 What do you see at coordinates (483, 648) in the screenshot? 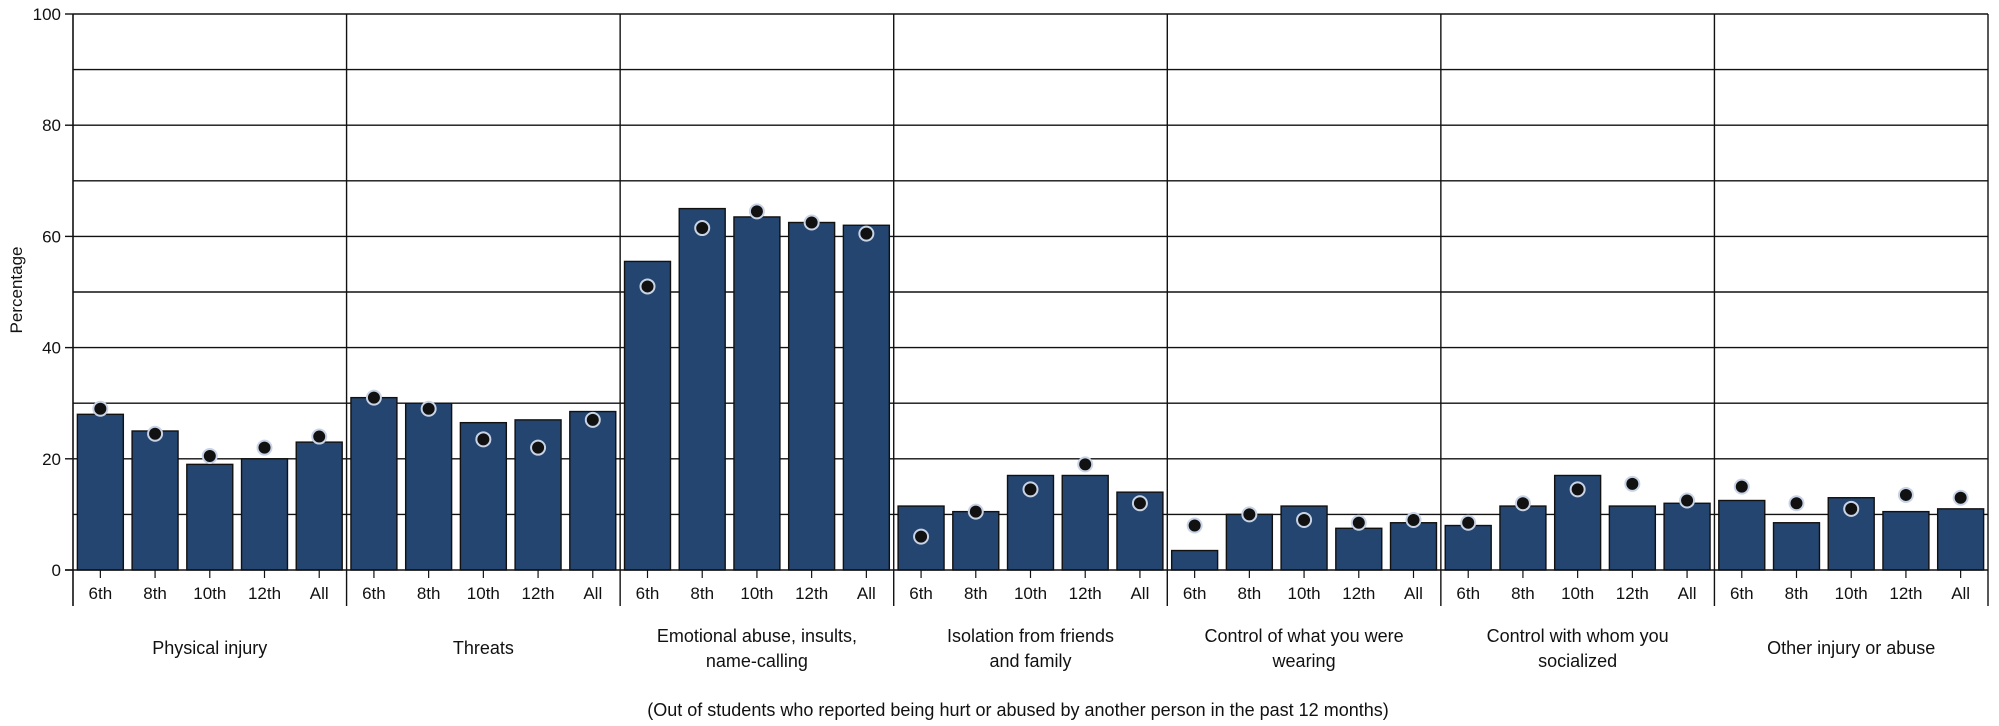
I see `group-label: Threats` at bounding box center [483, 648].